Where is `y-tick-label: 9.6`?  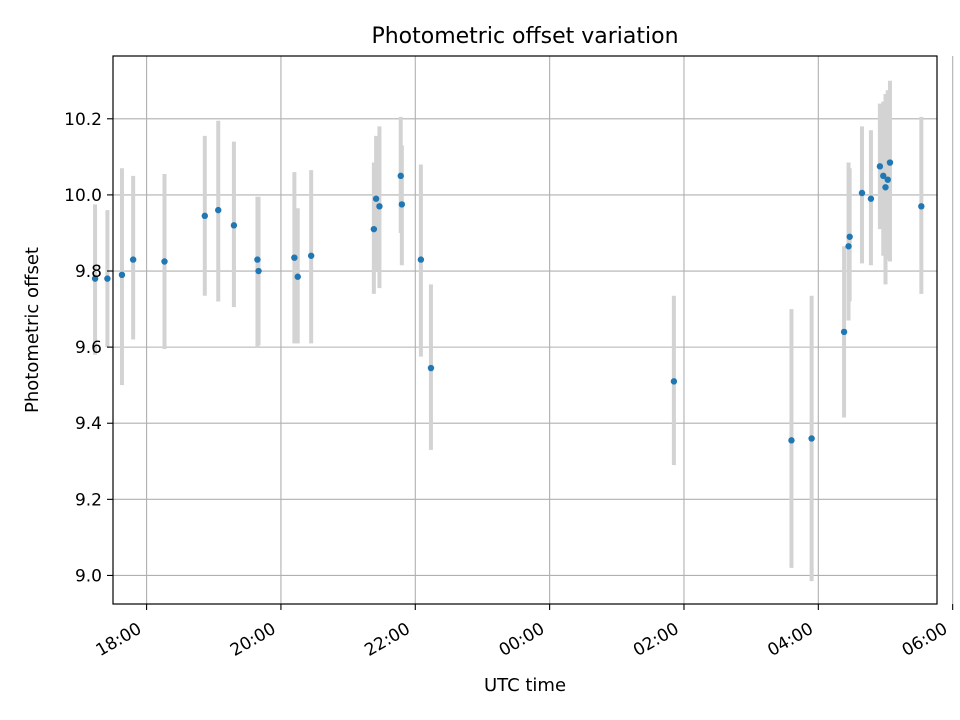 y-tick-label: 9.6 is located at coordinates (88, 348).